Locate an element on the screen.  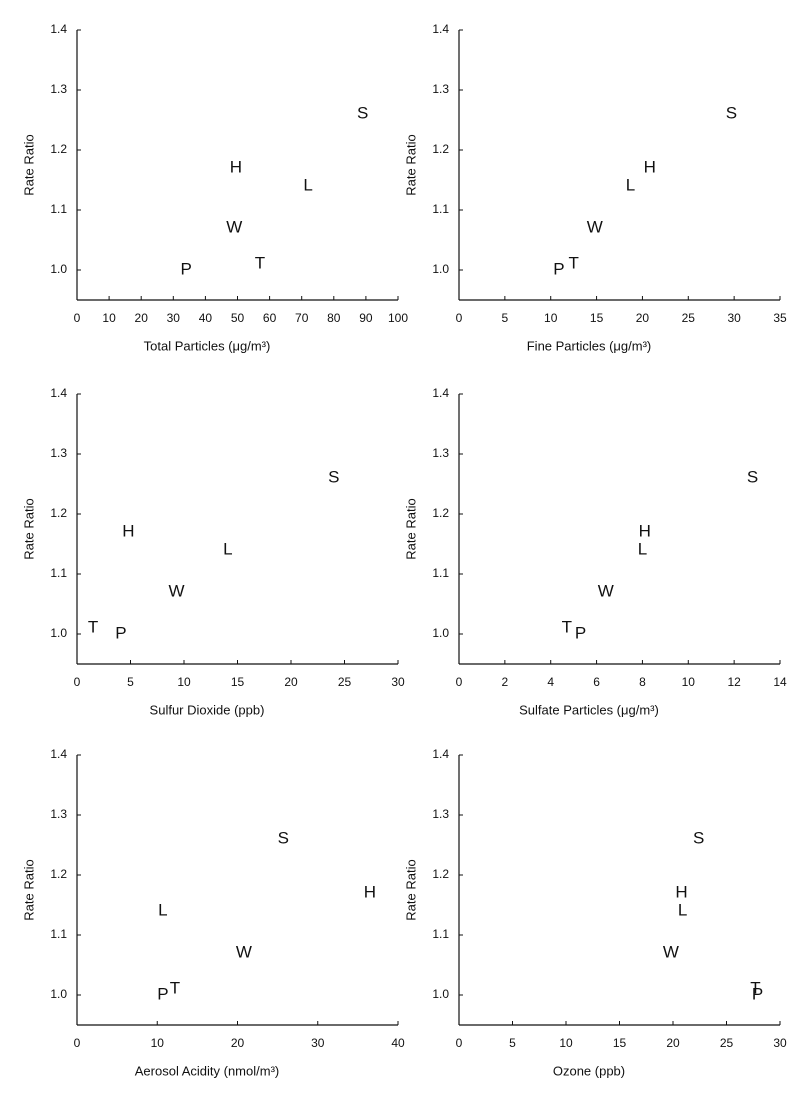
x-axis-label: Sulfate Particles (μg/m³) is located at coordinates (589, 709).